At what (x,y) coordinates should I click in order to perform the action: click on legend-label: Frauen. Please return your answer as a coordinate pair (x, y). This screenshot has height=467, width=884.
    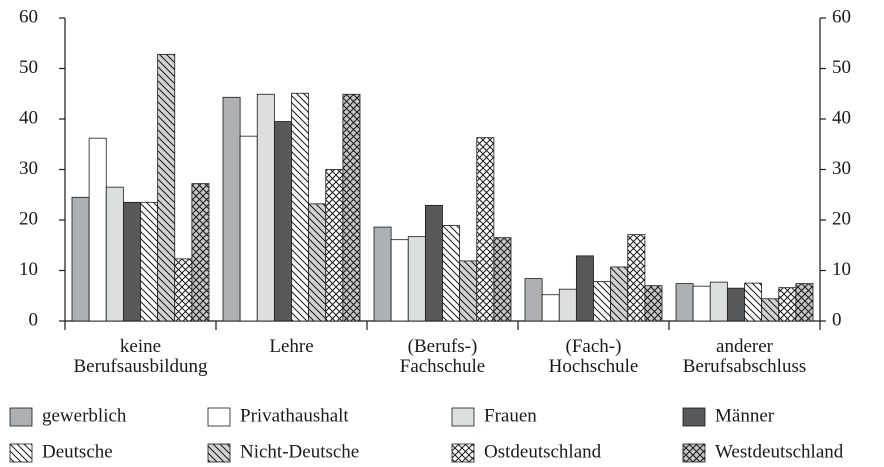
    Looking at the image, I should click on (510, 415).